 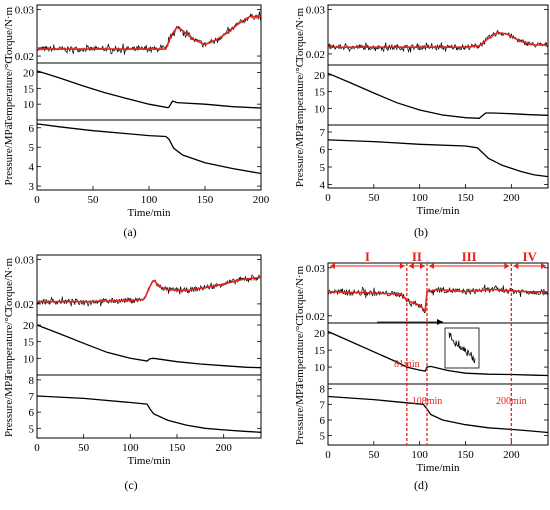 I want to click on panel-label: (a), so click(x=129, y=232).